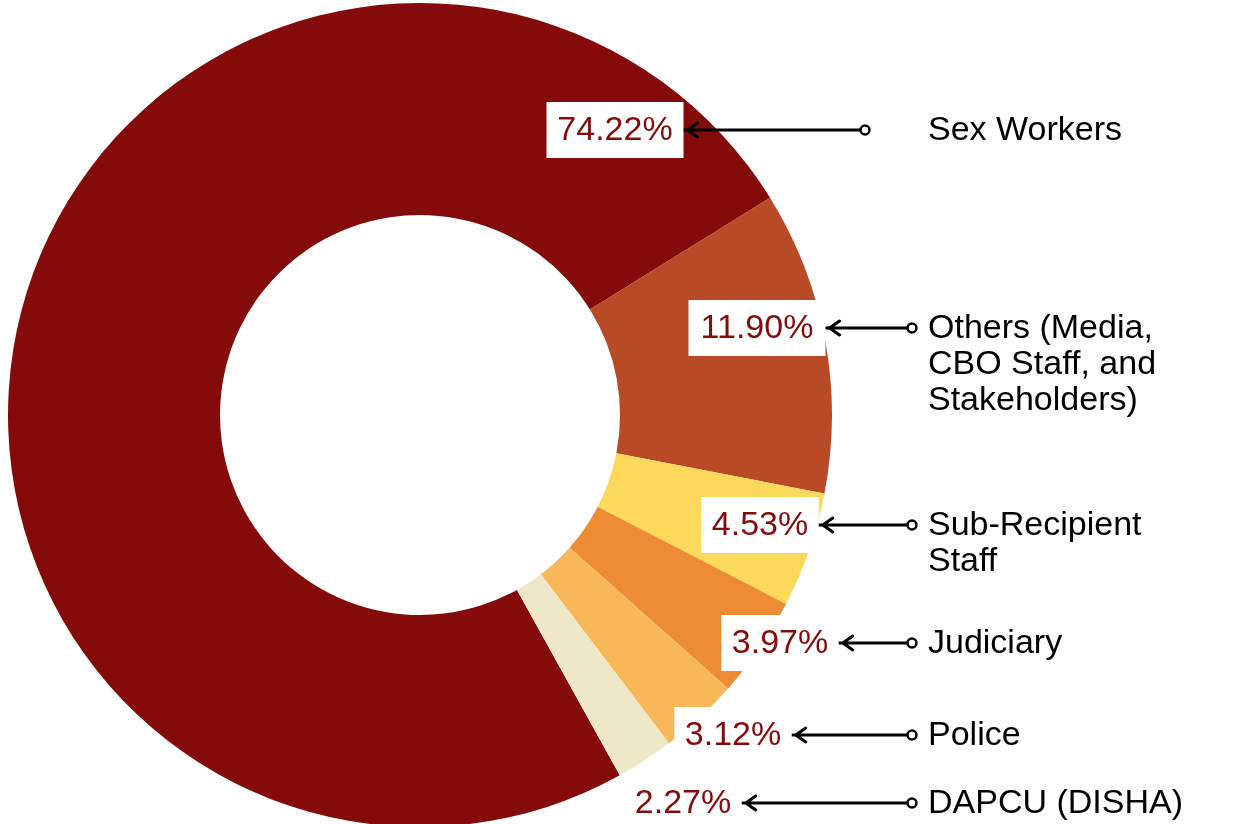 The width and height of the screenshot is (1256, 824). What do you see at coordinates (733, 733) in the screenshot?
I see `data-label: 3.12%` at bounding box center [733, 733].